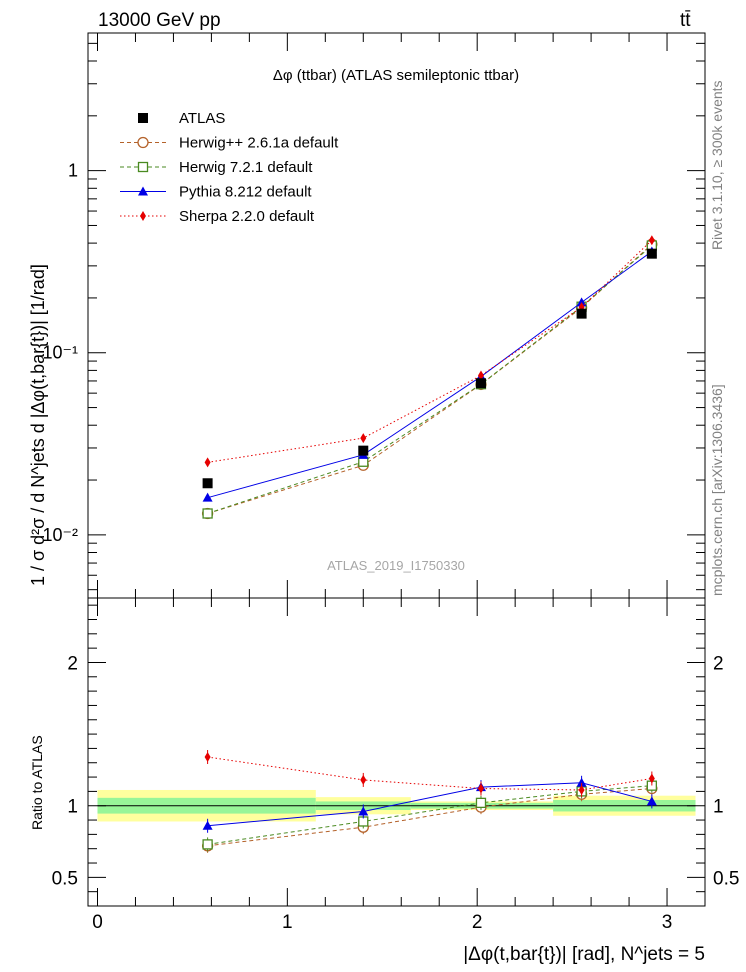 Image resolution: width=746 pixels, height=972 pixels. I want to click on rivet-version-label: Rivet 3.1.10, ≥ 300k events, so click(717, 165).